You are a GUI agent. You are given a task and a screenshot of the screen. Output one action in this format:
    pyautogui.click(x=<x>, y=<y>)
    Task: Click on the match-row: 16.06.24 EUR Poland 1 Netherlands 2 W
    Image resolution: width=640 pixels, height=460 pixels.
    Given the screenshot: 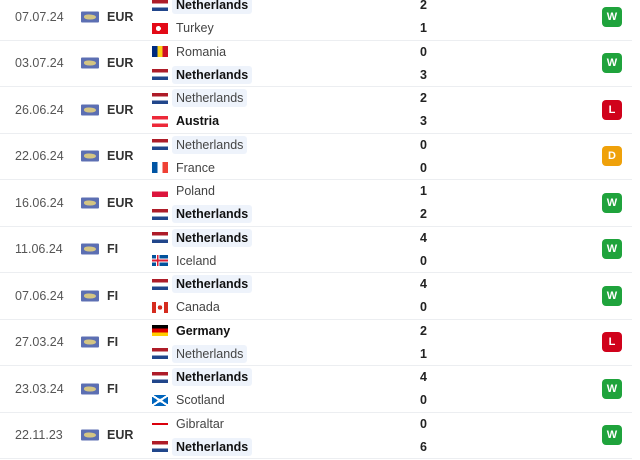 What is the action you would take?
    pyautogui.click(x=316, y=203)
    